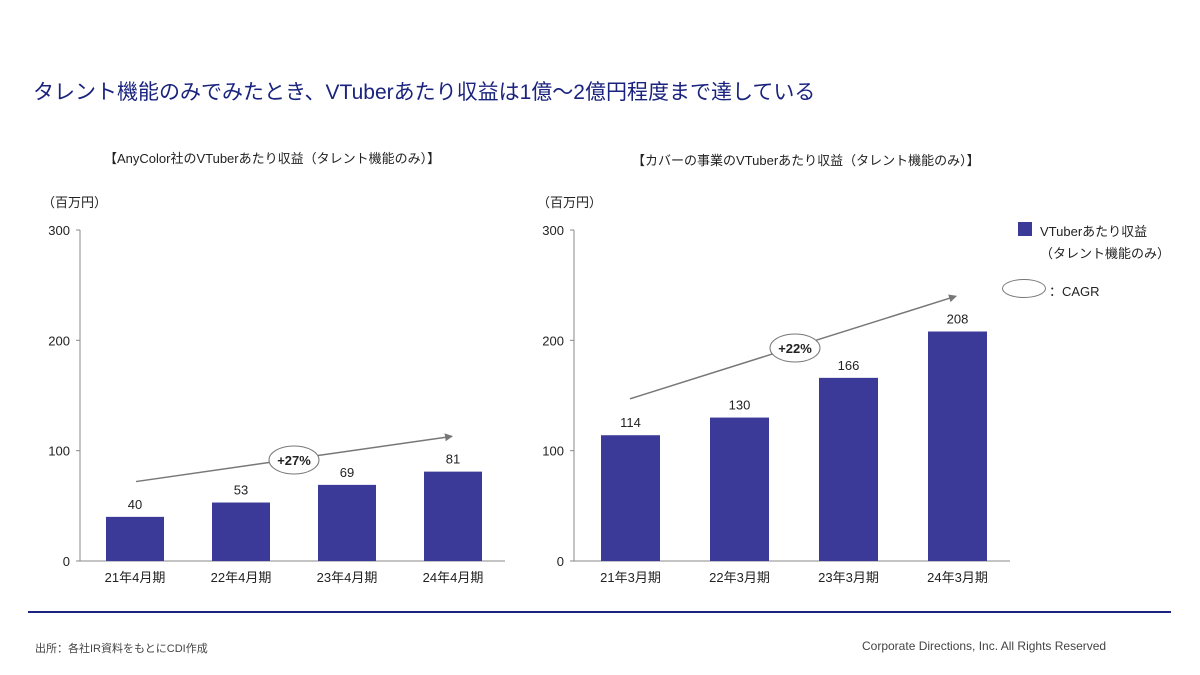 Image resolution: width=1200 pixels, height=675 pixels. Describe the element at coordinates (740, 405) in the screenshot. I see `chart-2-data-label: 130` at that location.